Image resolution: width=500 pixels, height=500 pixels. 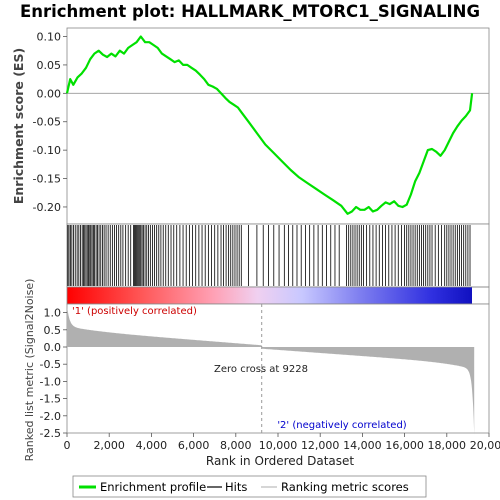 What do you see at coordinates (152, 445) in the screenshot?
I see `x-tick-label: 4,000` at bounding box center [152, 445].